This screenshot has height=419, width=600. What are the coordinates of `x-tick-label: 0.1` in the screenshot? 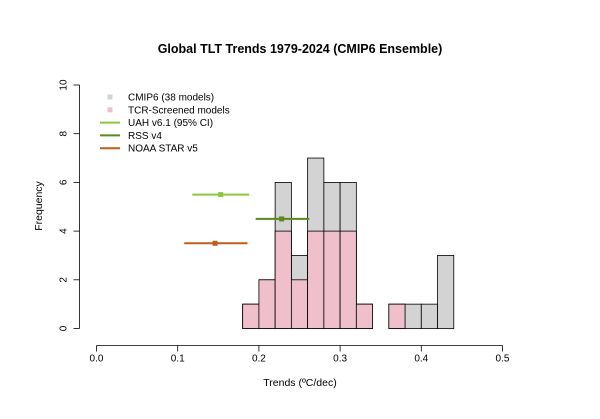 It's located at (178, 359).